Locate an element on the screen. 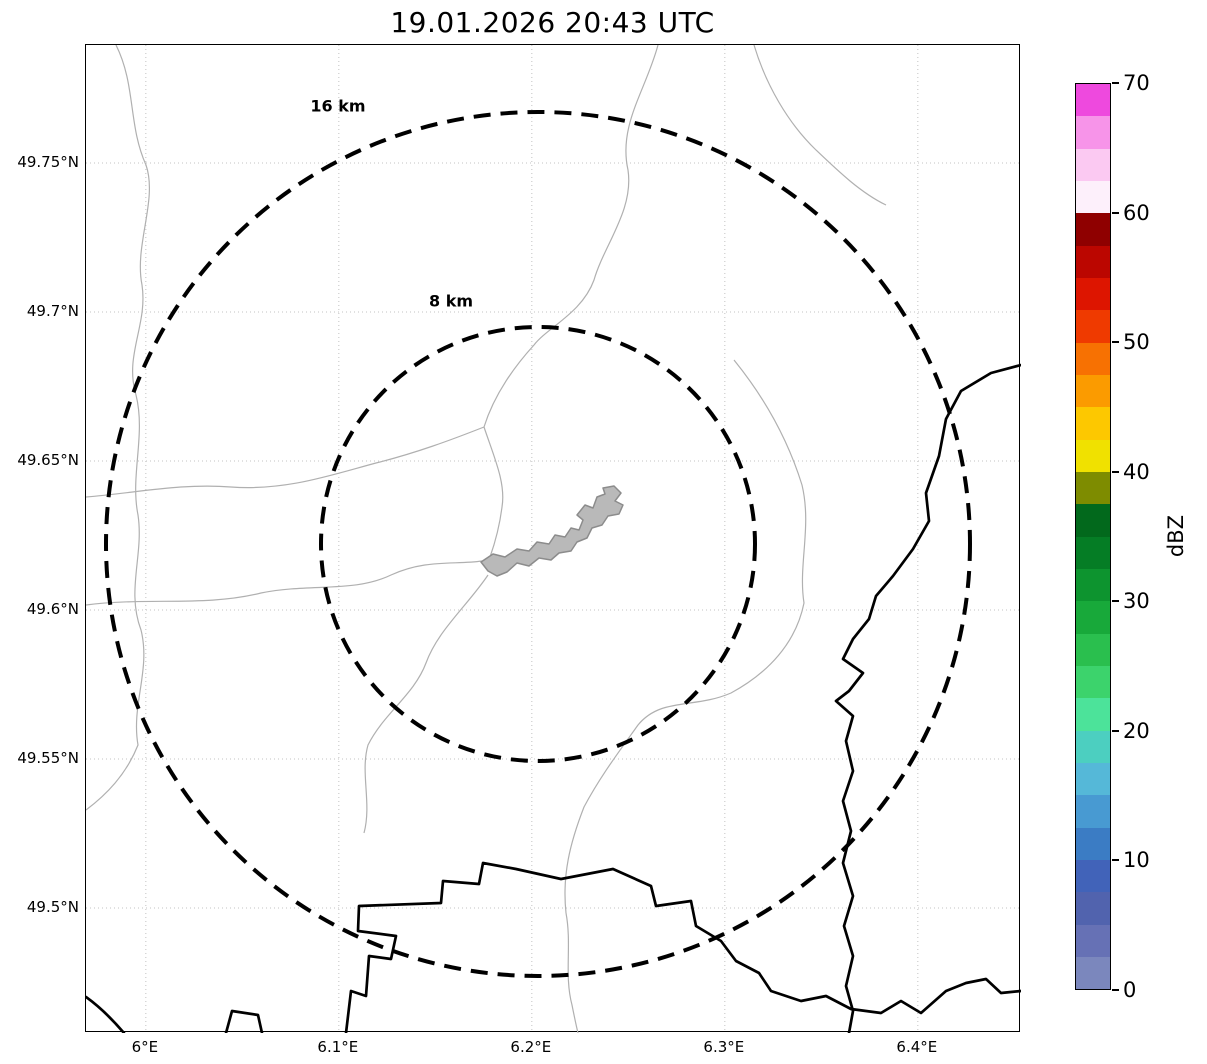 The image size is (1207, 1064). colorbar-tick-label: 0 is located at coordinates (1130, 990).